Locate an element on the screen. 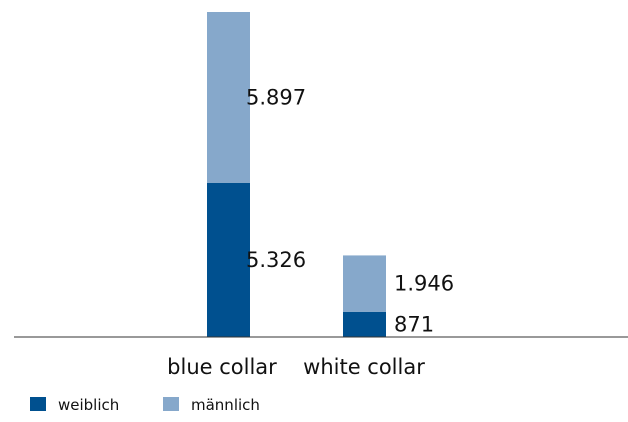  category-label-0: blue collar is located at coordinates (222, 367).